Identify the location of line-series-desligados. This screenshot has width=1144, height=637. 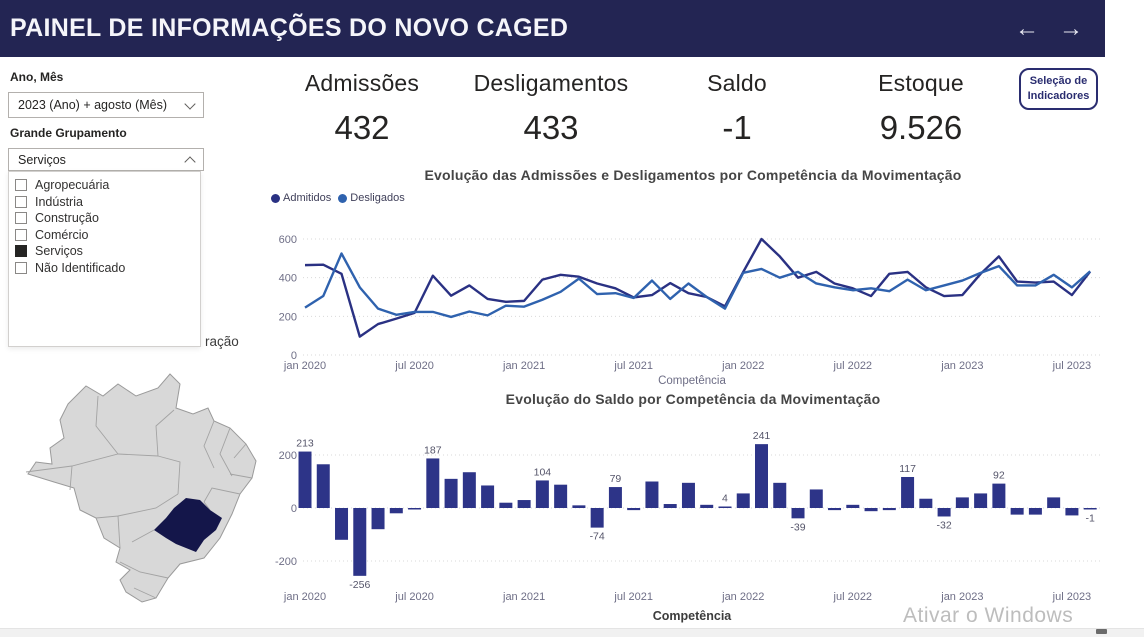
(697, 285).